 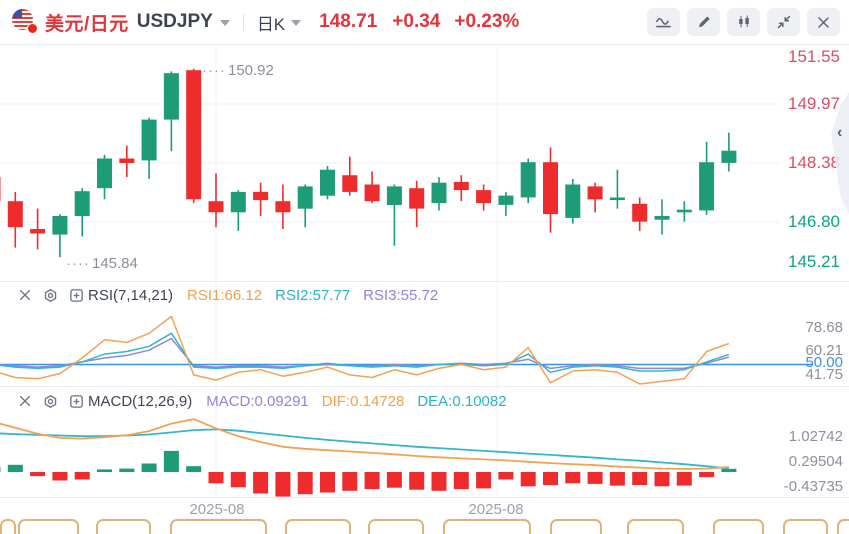 I want to click on high-price-value: 150.92, so click(x=250, y=70).